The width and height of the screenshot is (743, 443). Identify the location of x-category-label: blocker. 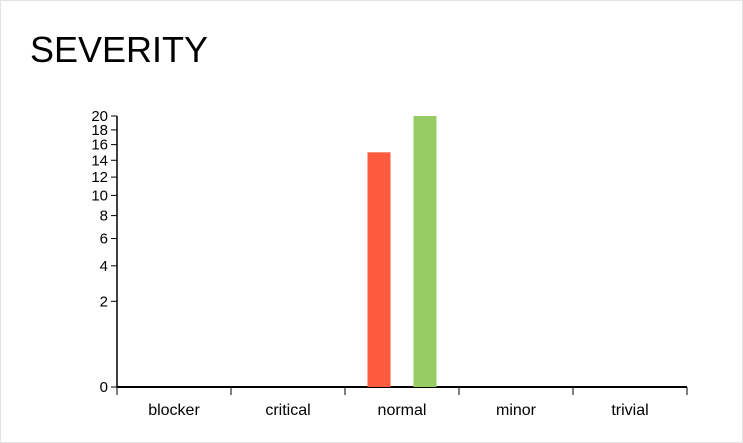
(174, 410).